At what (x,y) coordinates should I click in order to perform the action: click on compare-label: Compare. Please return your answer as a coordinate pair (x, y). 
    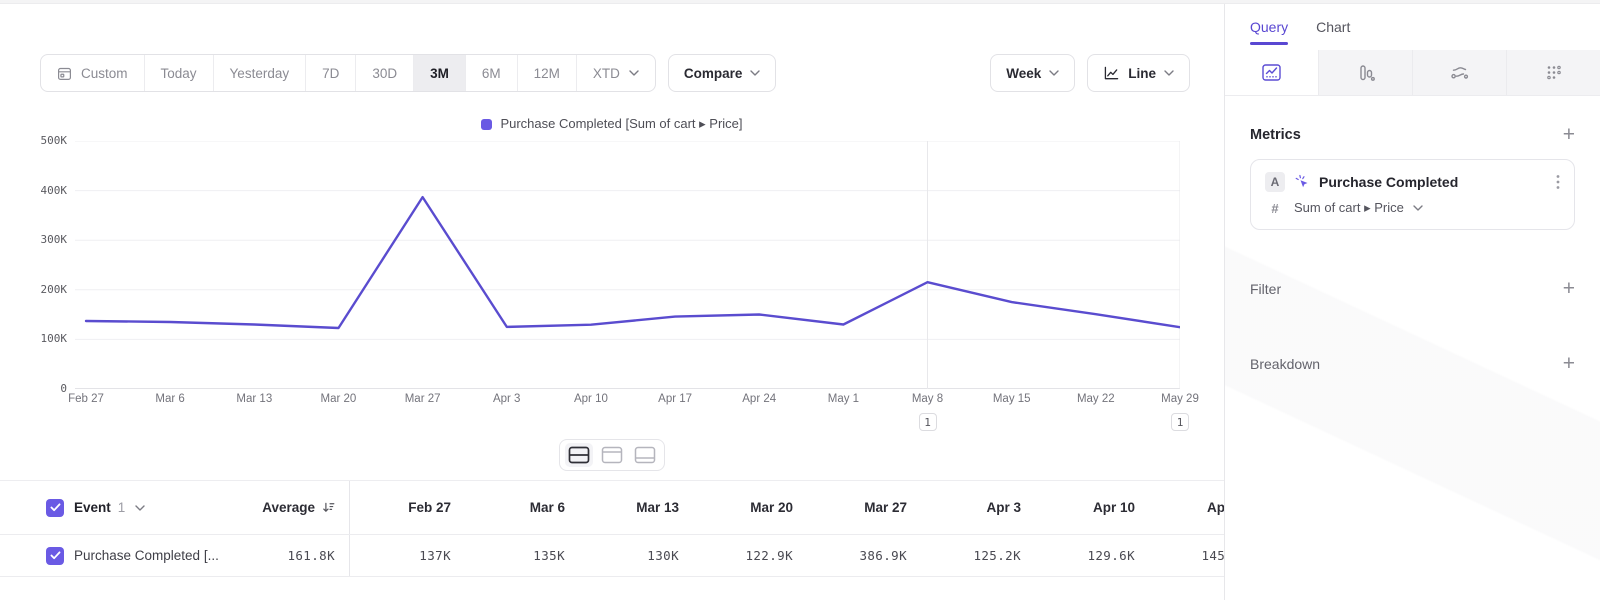
    Looking at the image, I should click on (713, 73).